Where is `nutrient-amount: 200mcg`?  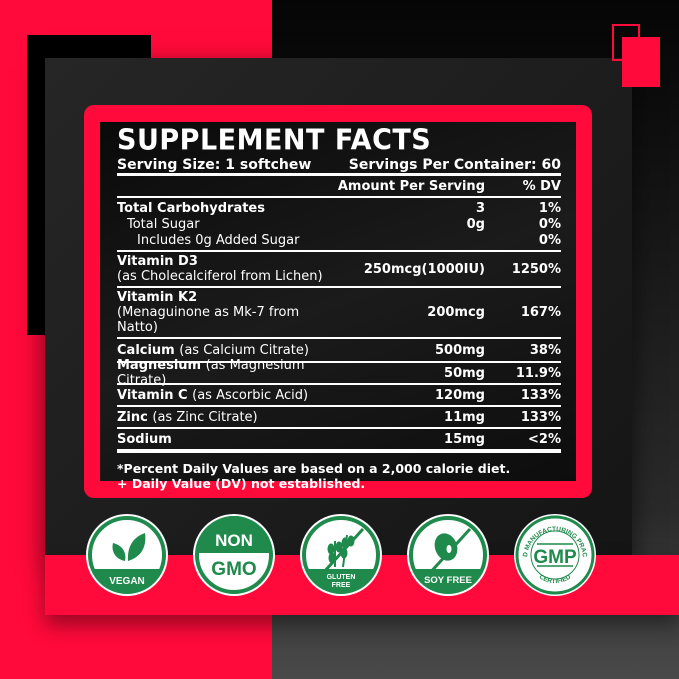 nutrient-amount: 200mcg is located at coordinates (456, 312).